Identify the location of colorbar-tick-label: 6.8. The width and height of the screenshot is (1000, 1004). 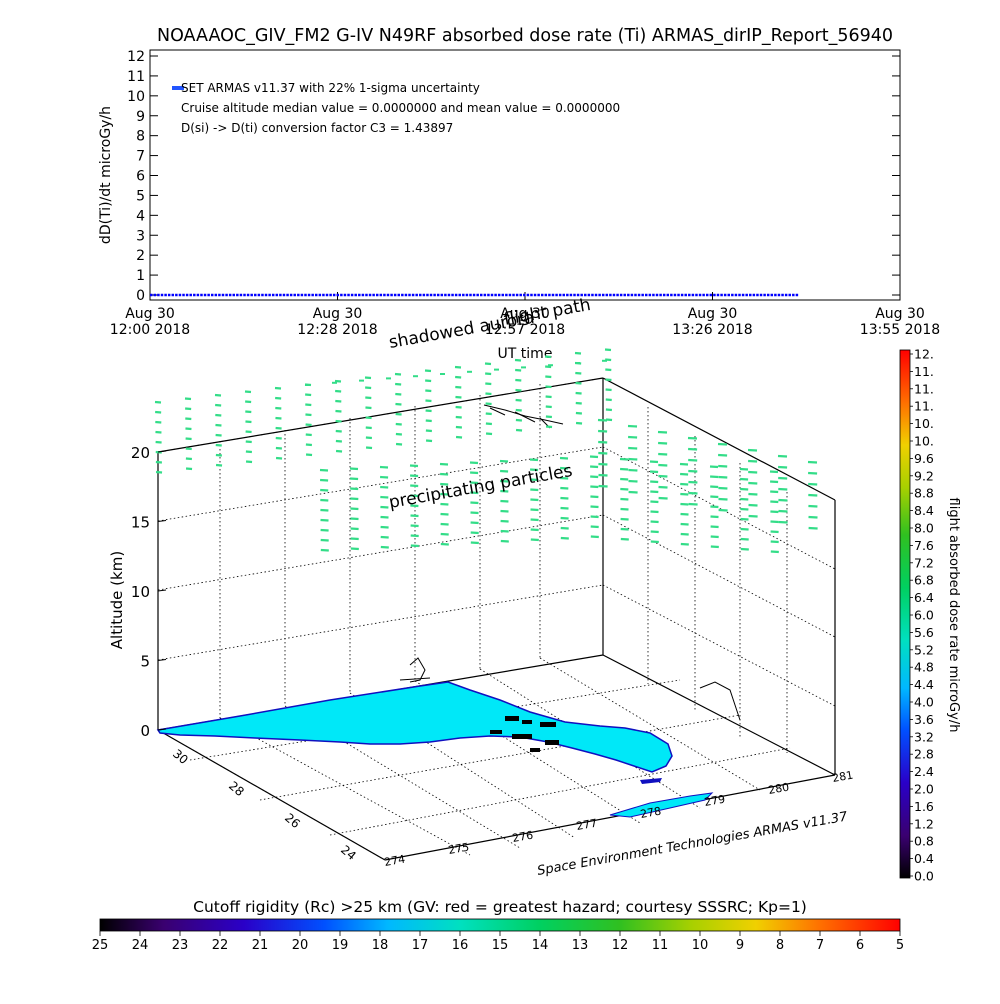
(924, 580).